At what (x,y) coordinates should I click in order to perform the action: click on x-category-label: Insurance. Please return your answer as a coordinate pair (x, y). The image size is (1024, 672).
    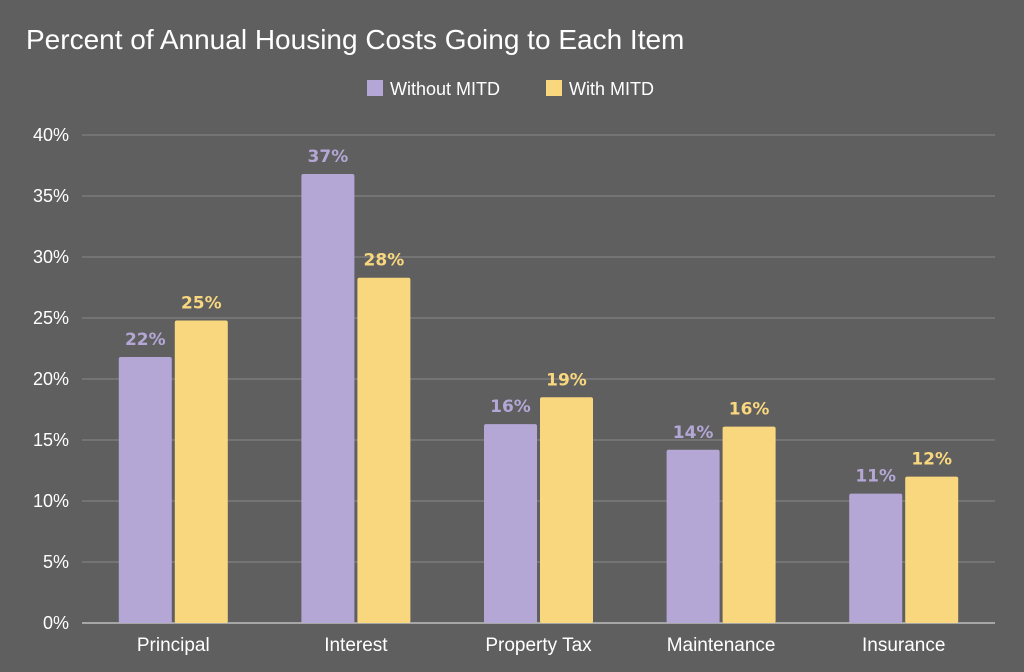
    Looking at the image, I should click on (903, 645).